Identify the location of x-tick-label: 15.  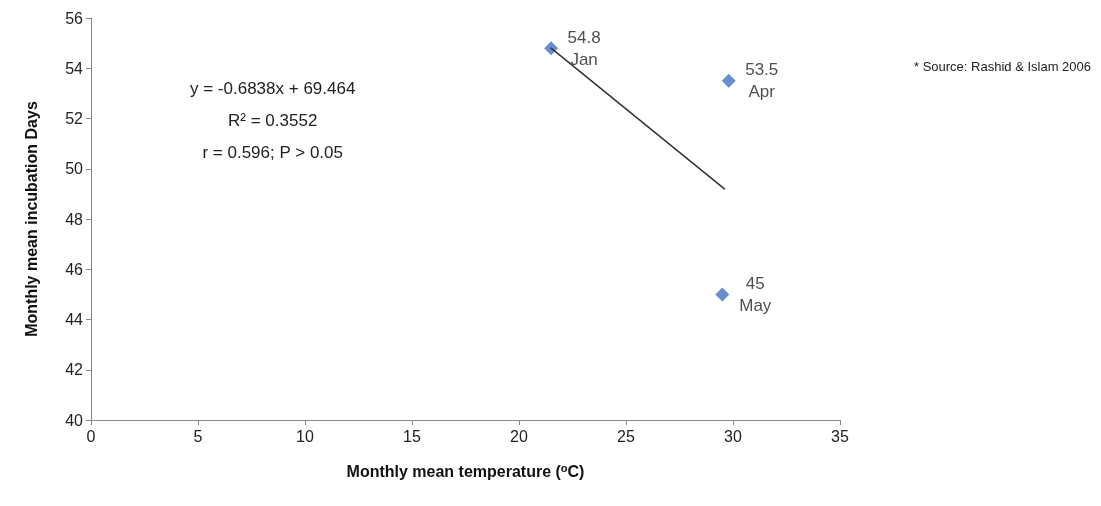
(412, 436).